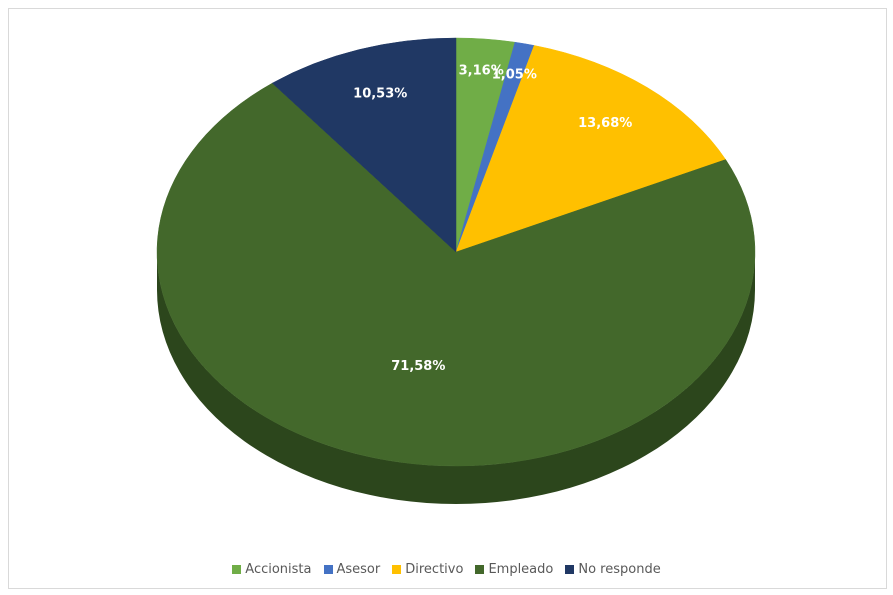 This screenshot has width=893, height=595. I want to click on legend-item-directivo: Directivo, so click(427, 569).